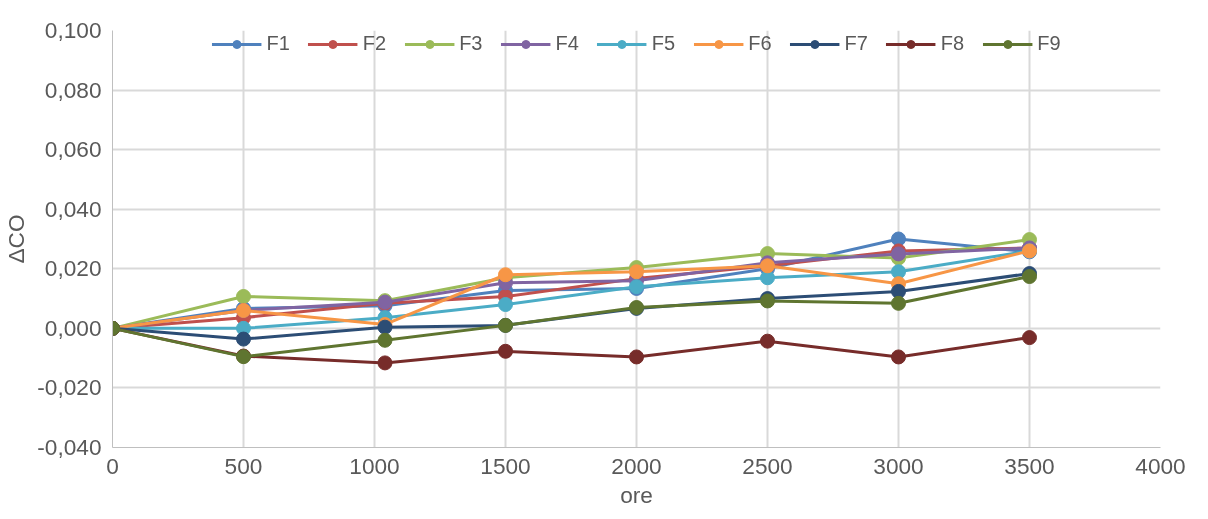 The width and height of the screenshot is (1208, 519). Describe the element at coordinates (73, 327) in the screenshot. I see `y-tick-label: 0,000` at that location.